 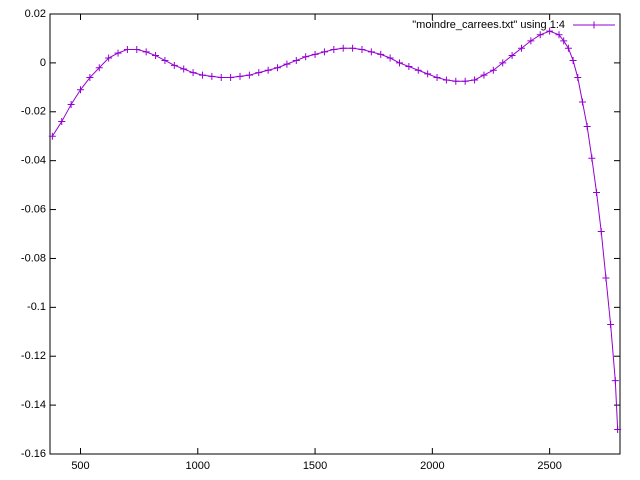 I want to click on y-tick-label: 0, so click(x=43, y=63).